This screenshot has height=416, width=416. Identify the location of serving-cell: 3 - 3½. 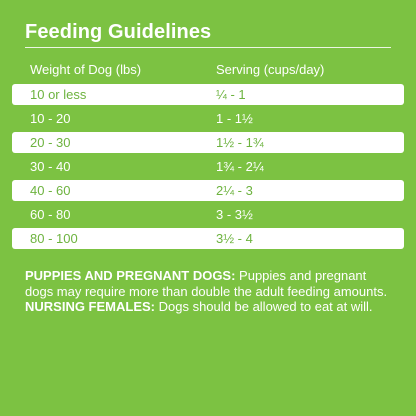
(234, 214).